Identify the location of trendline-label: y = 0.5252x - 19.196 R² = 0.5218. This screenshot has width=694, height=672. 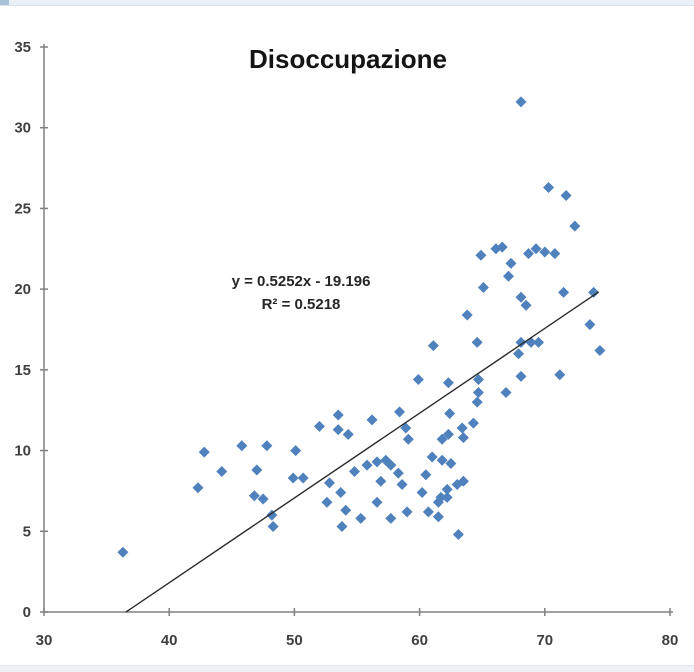
(301, 293).